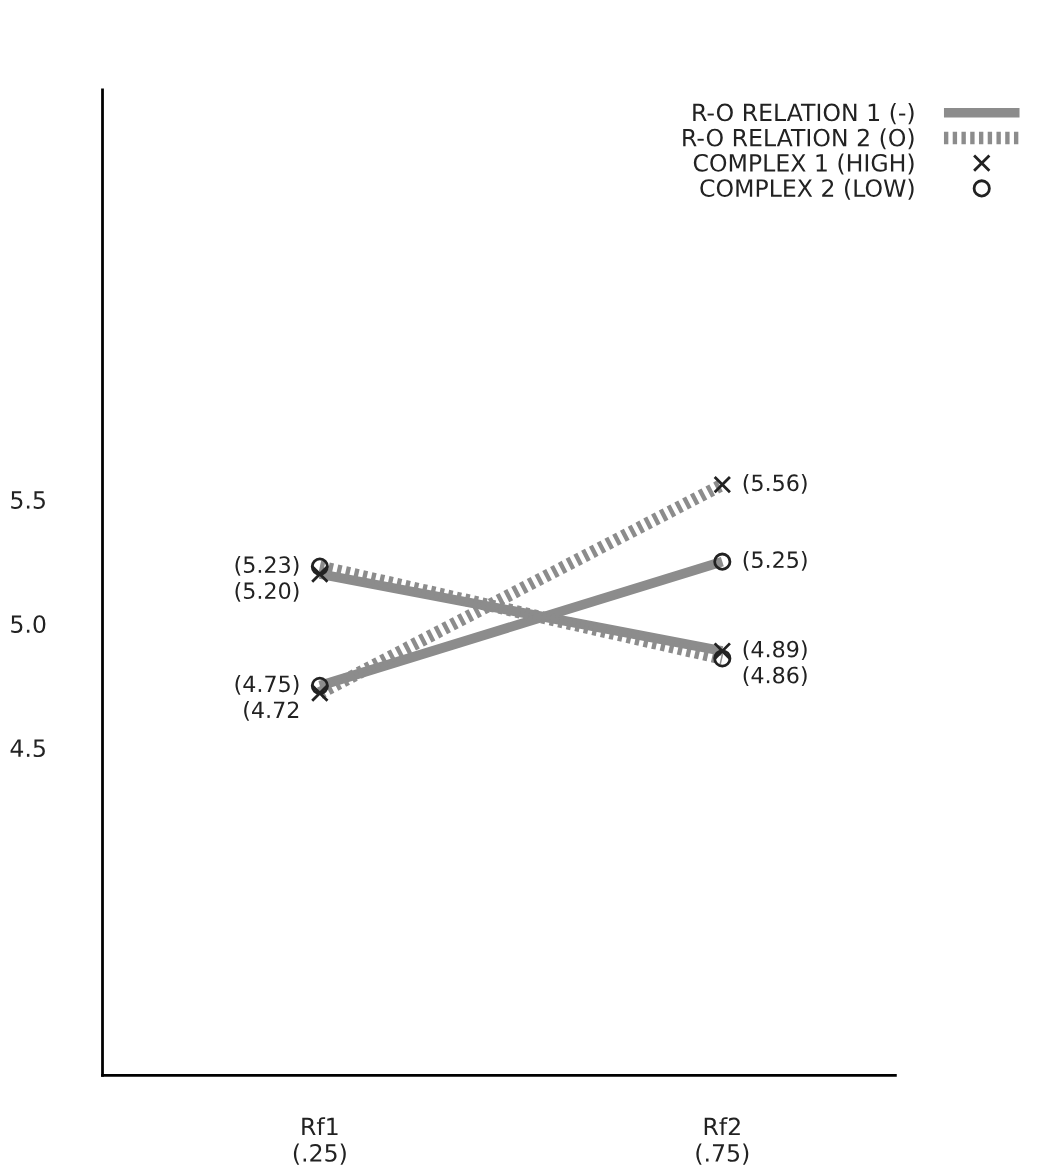 This screenshot has height=1169, width=1046. What do you see at coordinates (775, 483) in the screenshot?
I see `data-label: (5.56)` at bounding box center [775, 483].